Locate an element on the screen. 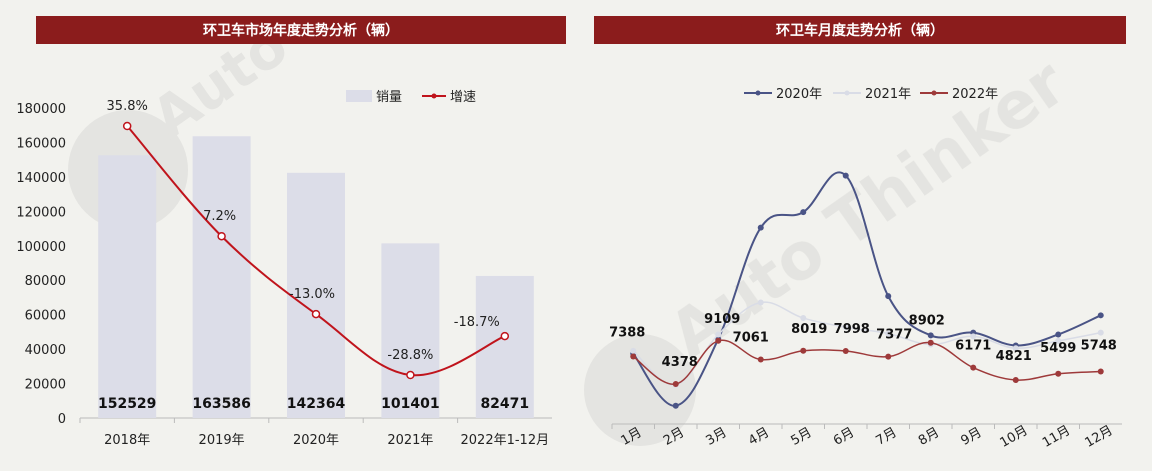 The width and height of the screenshot is (1152, 471). y-tick-label: 40000 is located at coordinates (45, 350).